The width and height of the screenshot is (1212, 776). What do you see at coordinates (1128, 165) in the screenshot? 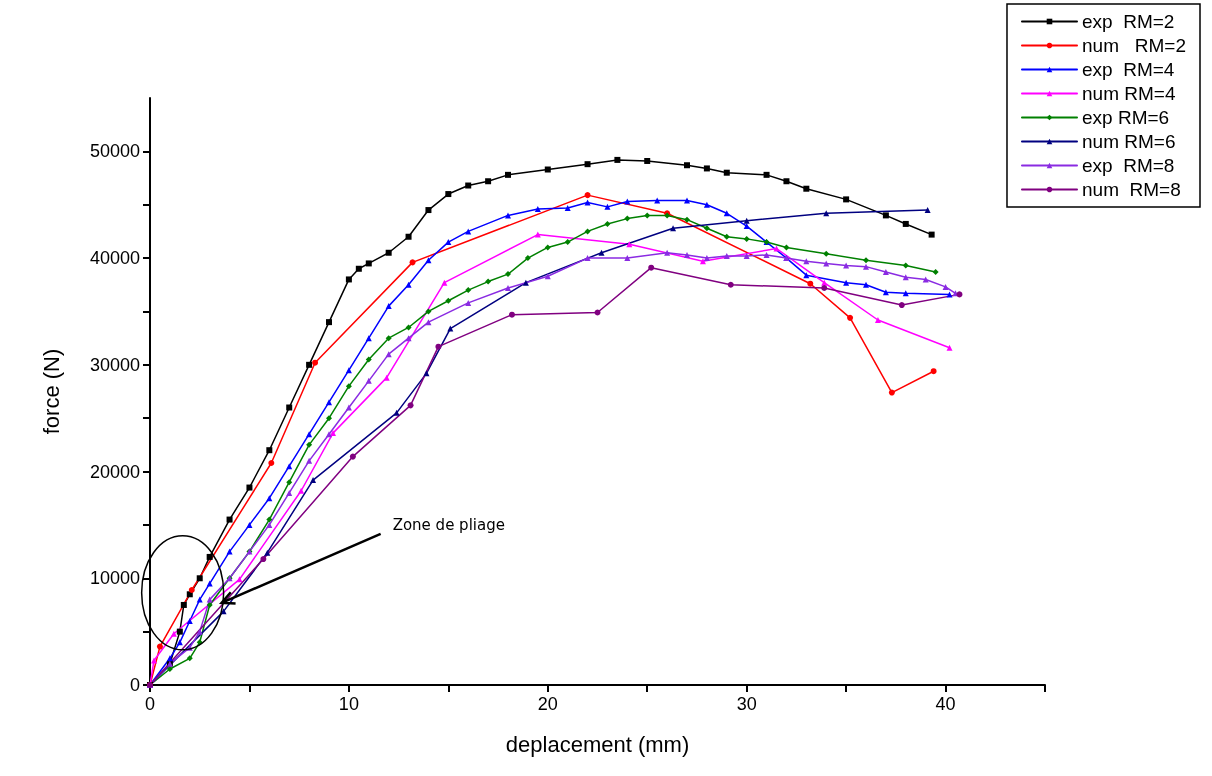
I see `legend-label: exp RM=8` at bounding box center [1128, 165].